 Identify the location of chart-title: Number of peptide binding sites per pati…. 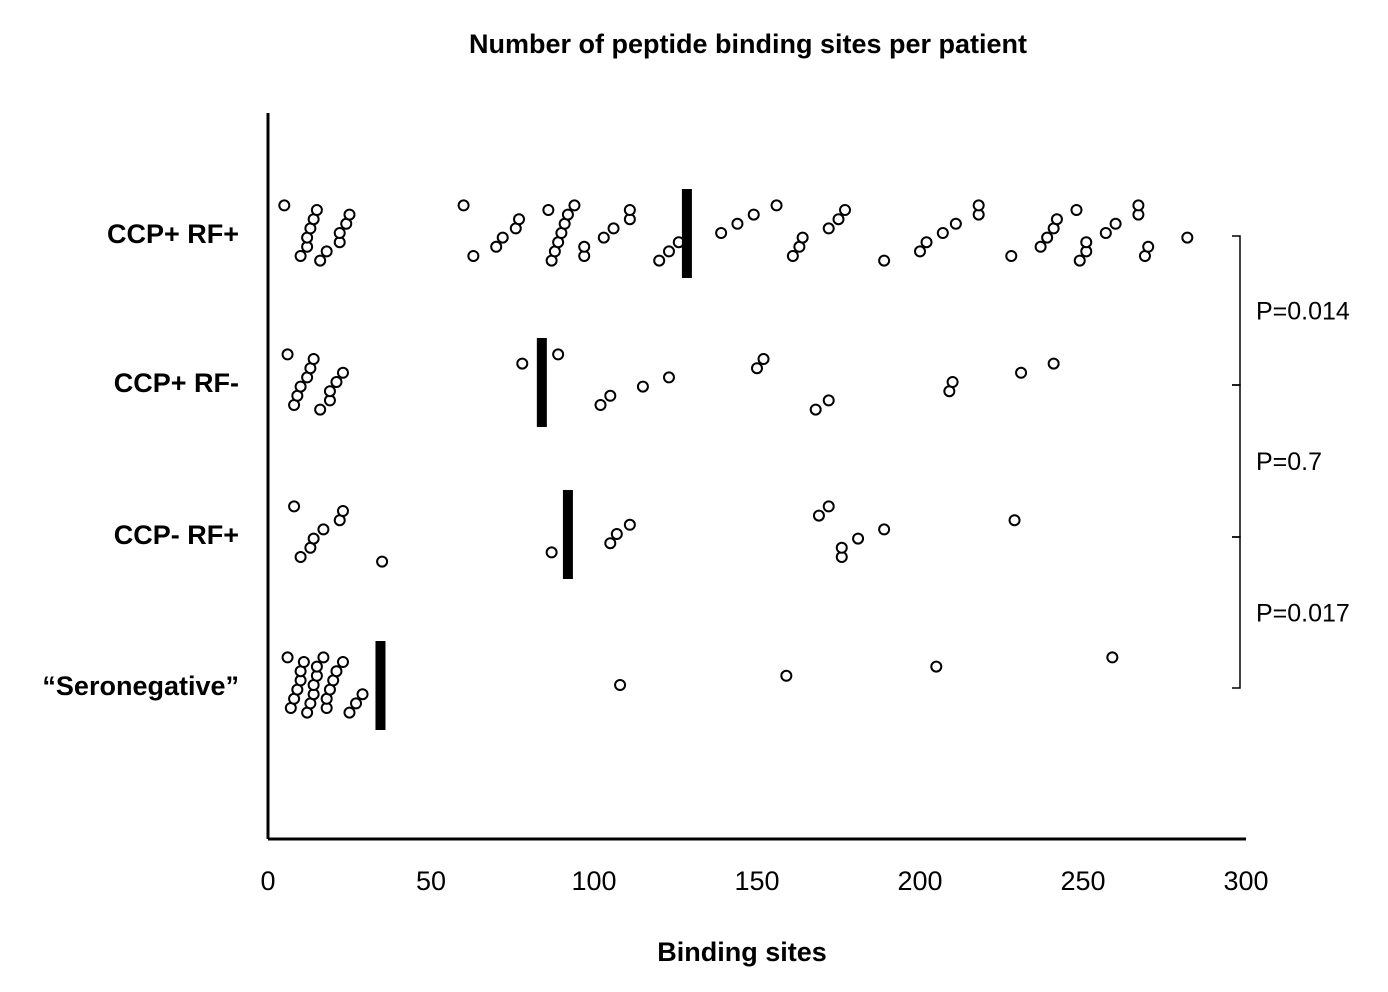
(748, 44).